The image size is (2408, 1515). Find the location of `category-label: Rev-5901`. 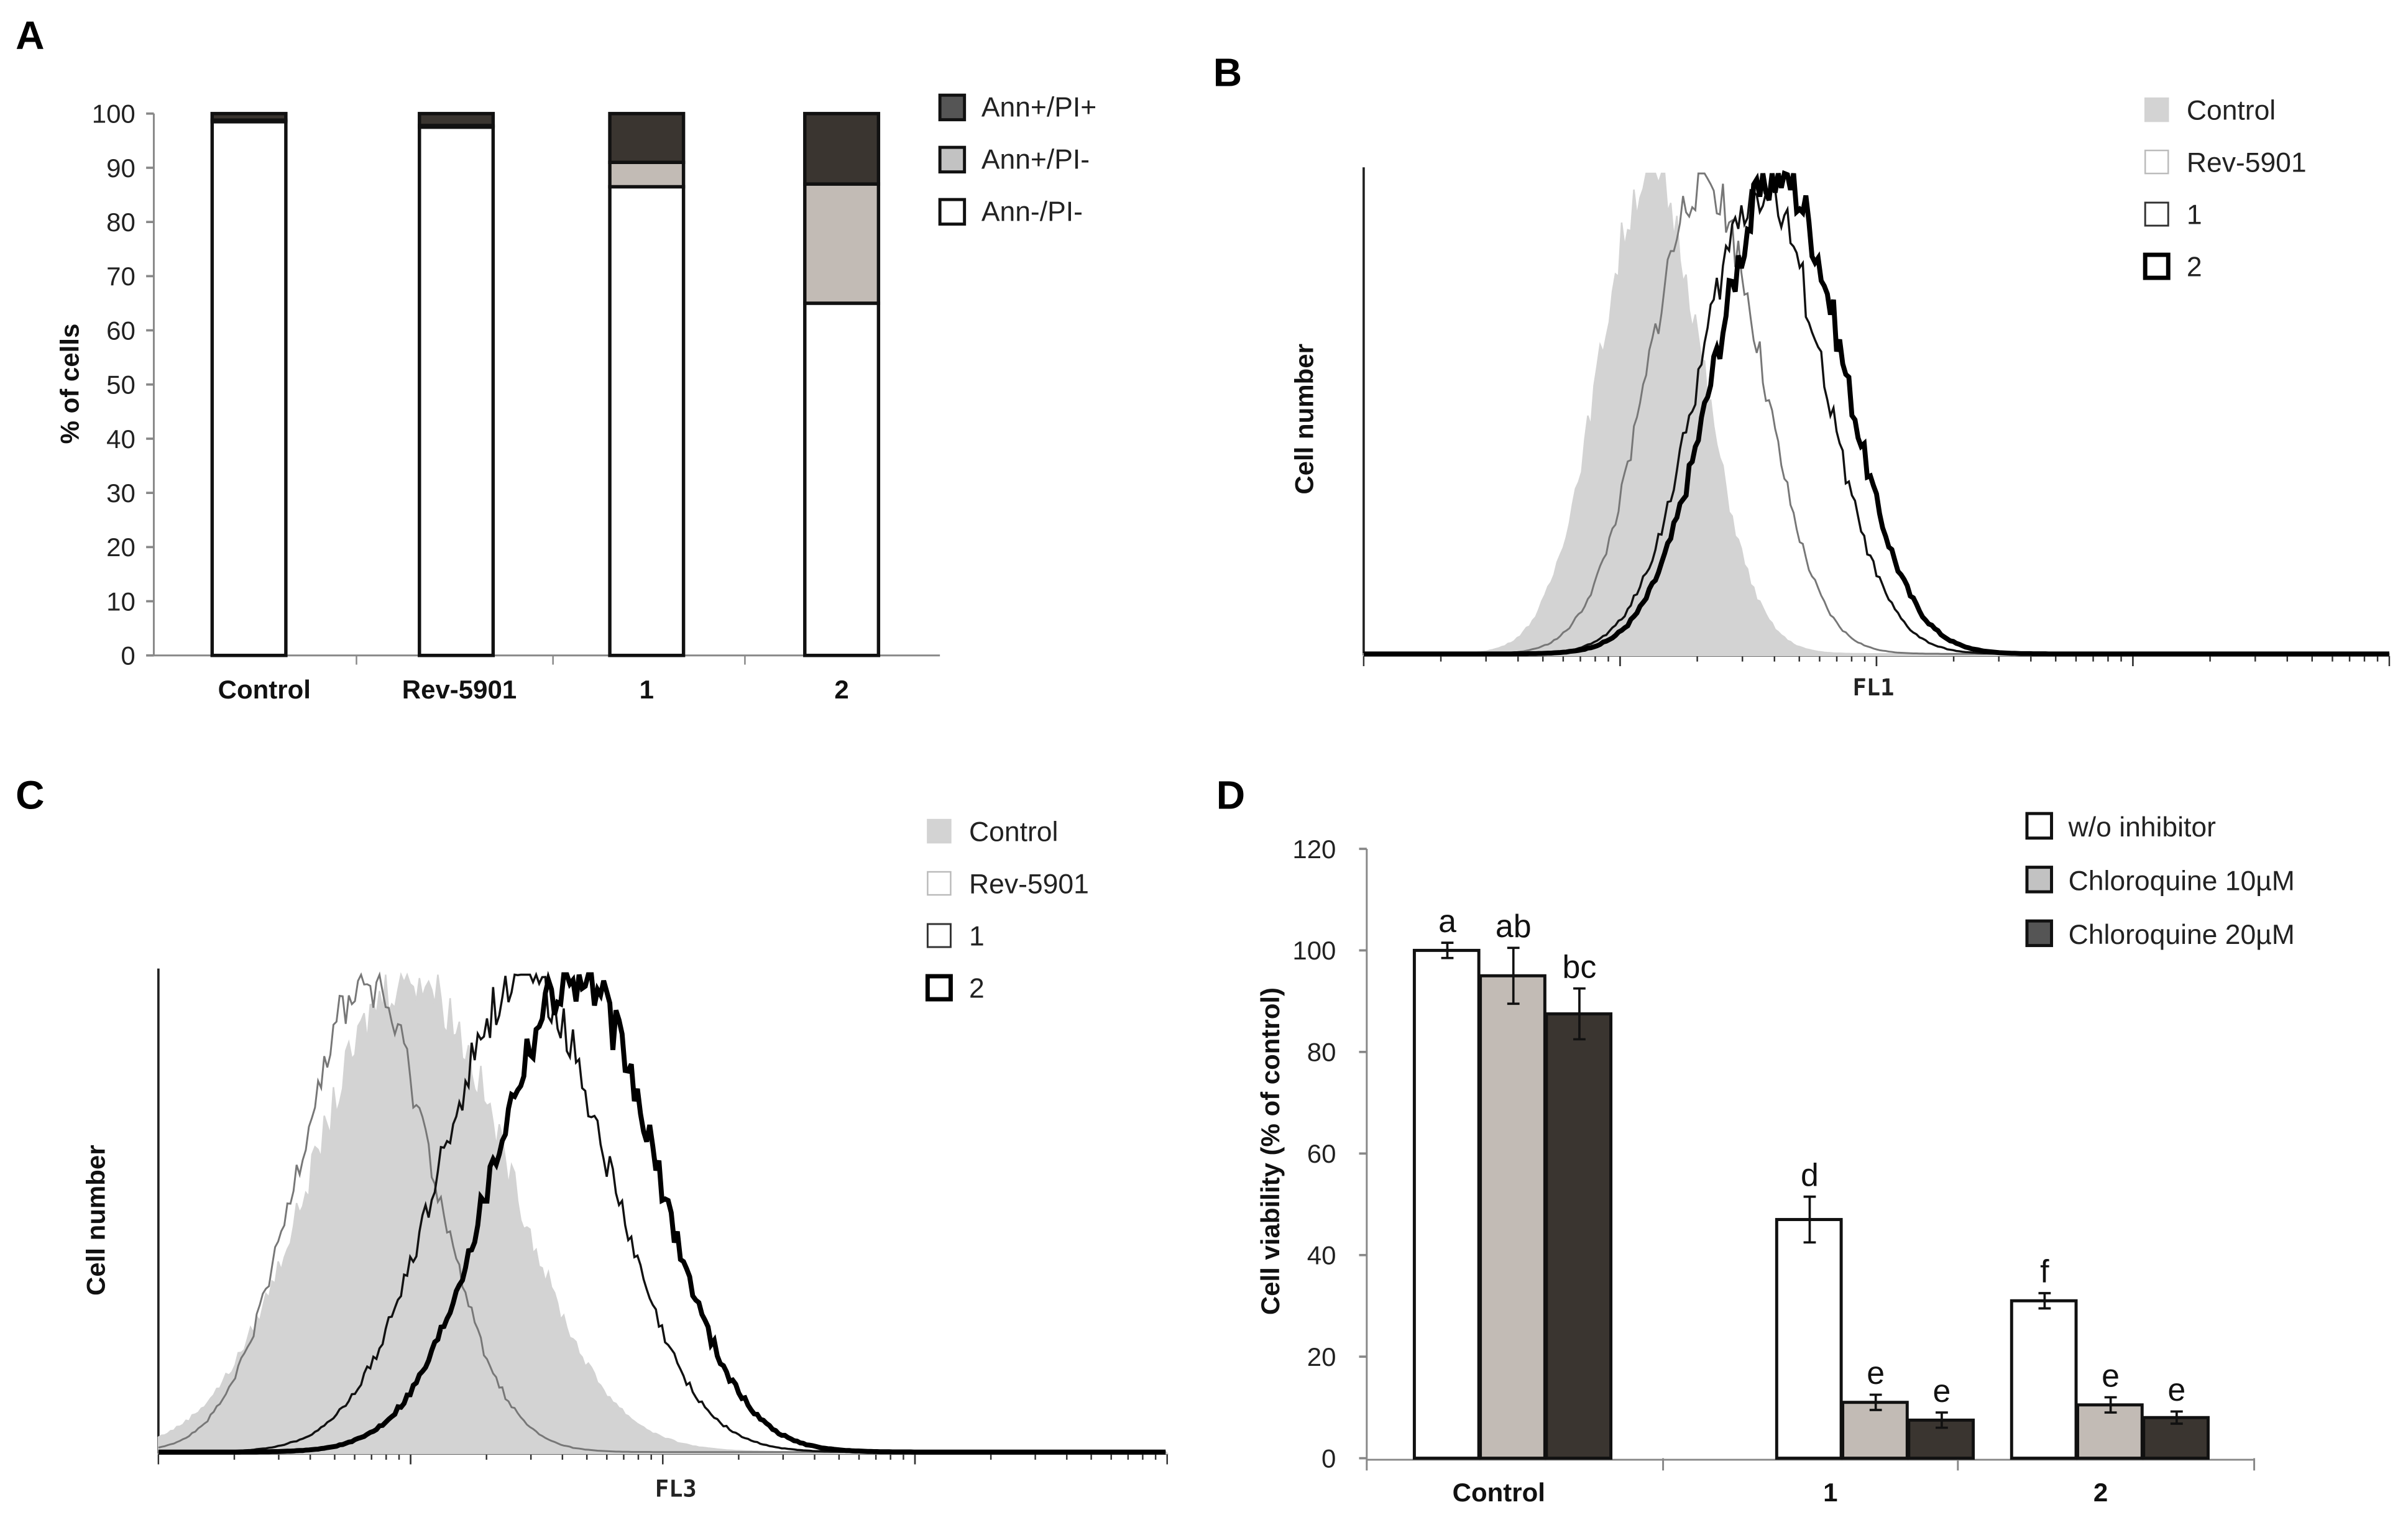

category-label: Rev-5901 is located at coordinates (459, 689).